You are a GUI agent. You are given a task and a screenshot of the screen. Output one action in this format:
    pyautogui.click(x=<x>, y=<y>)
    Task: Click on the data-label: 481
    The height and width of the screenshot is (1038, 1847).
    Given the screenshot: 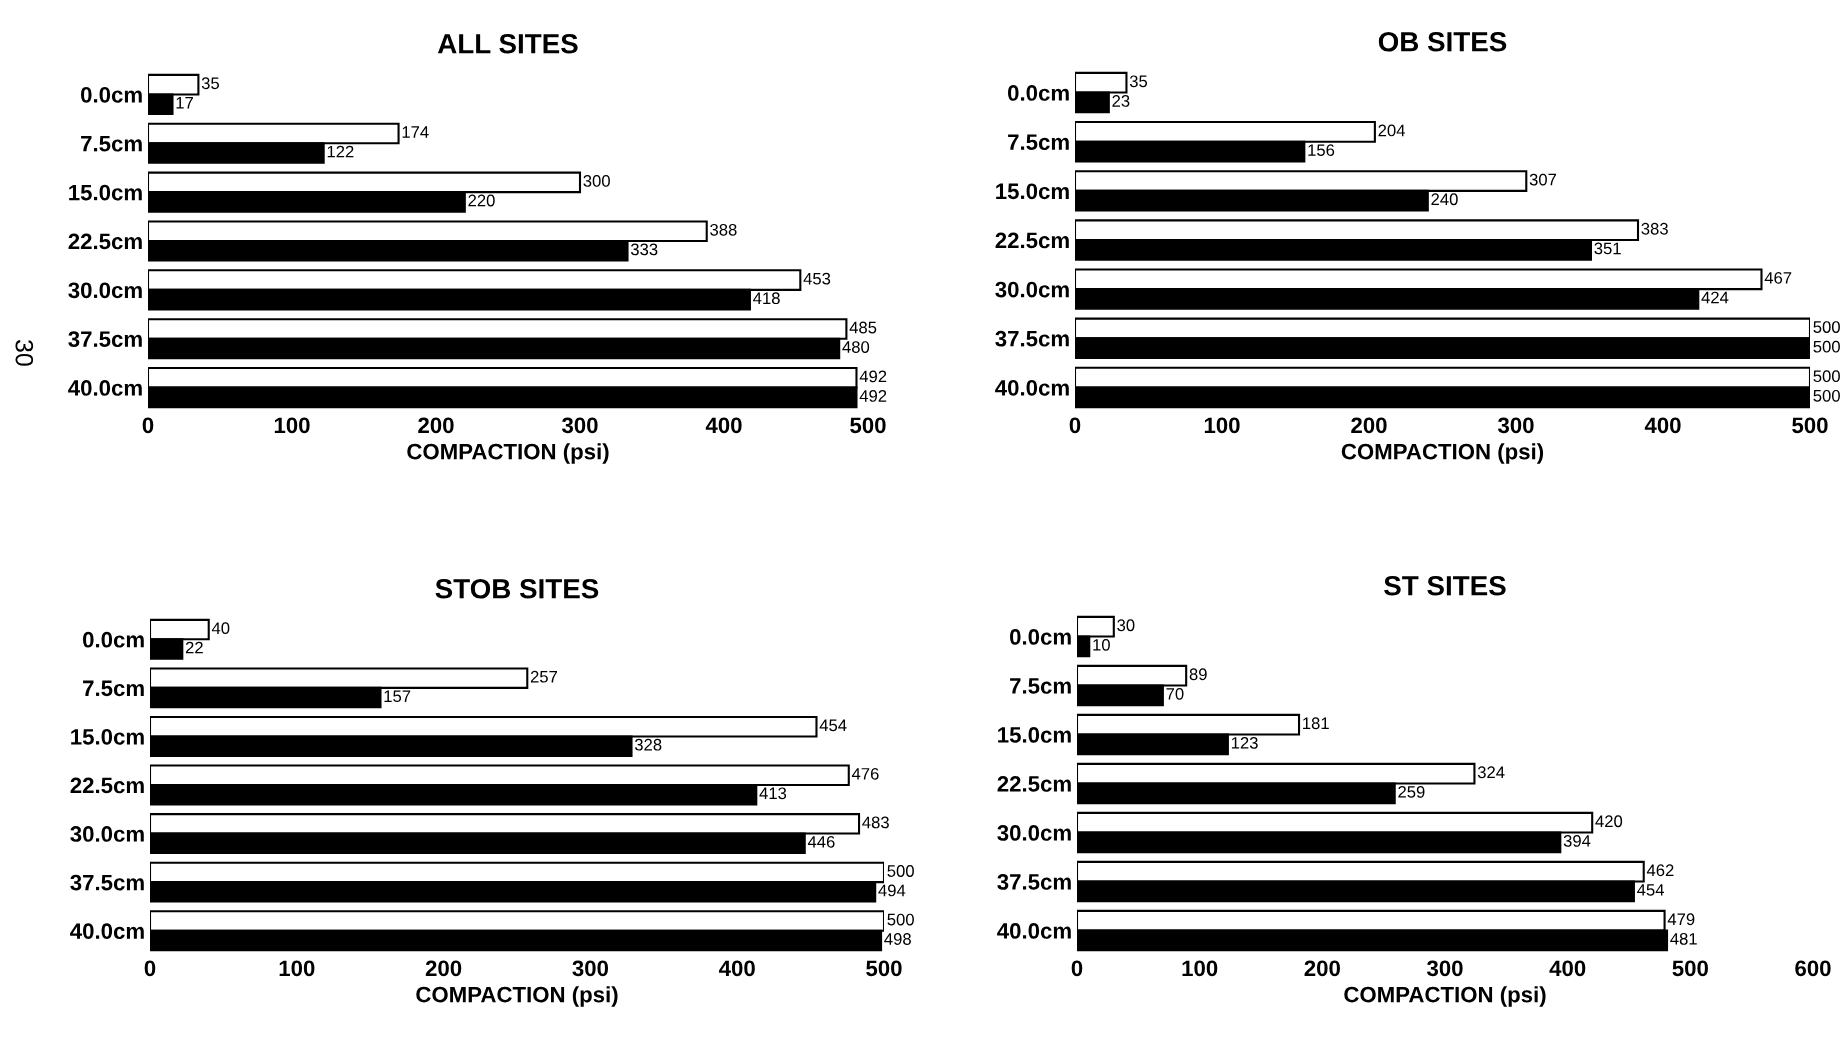 What is the action you would take?
    pyautogui.click(x=1683, y=938)
    